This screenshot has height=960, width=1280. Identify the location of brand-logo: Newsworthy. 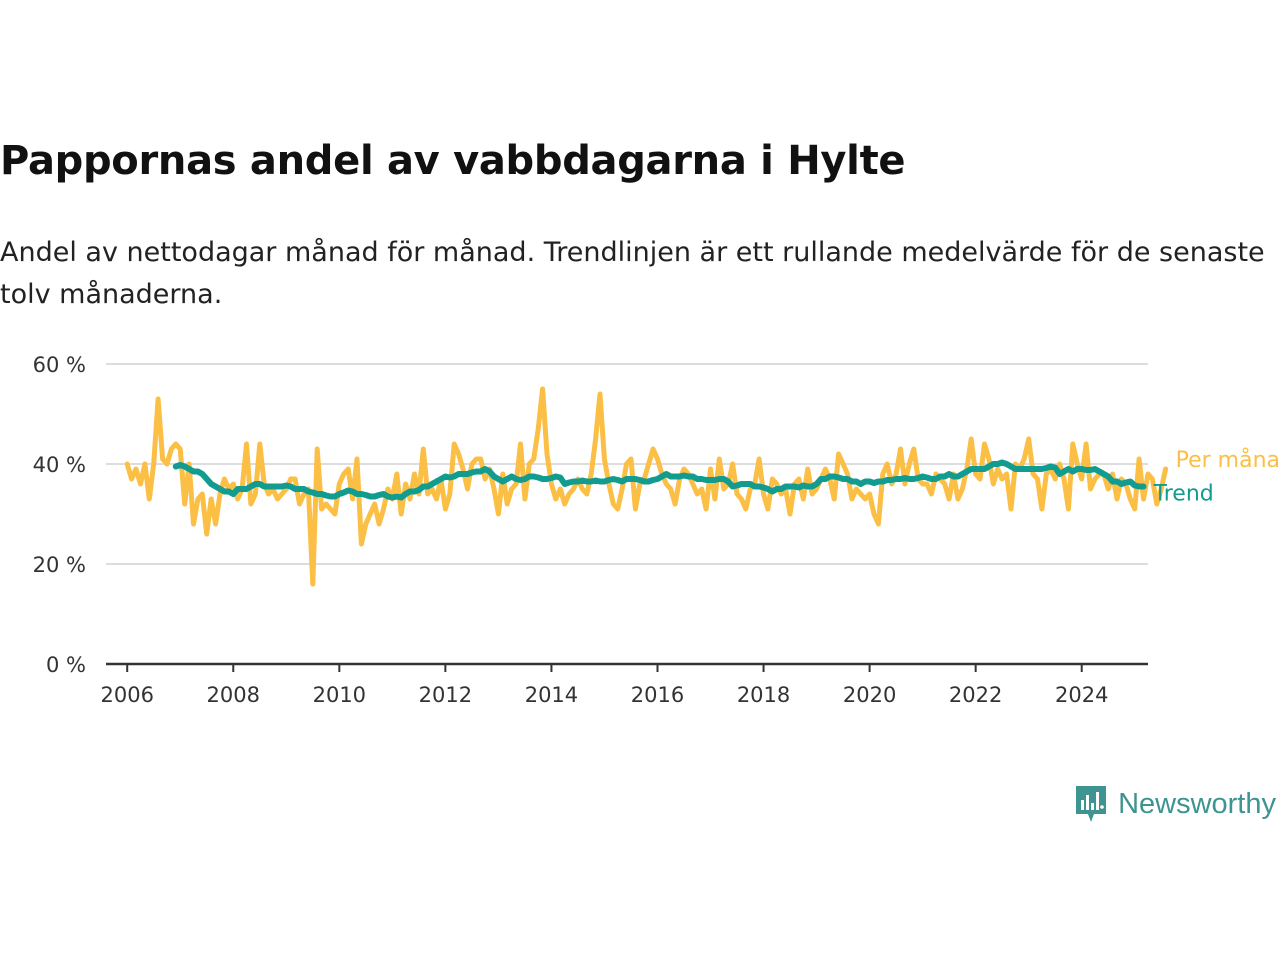
(1175, 804).